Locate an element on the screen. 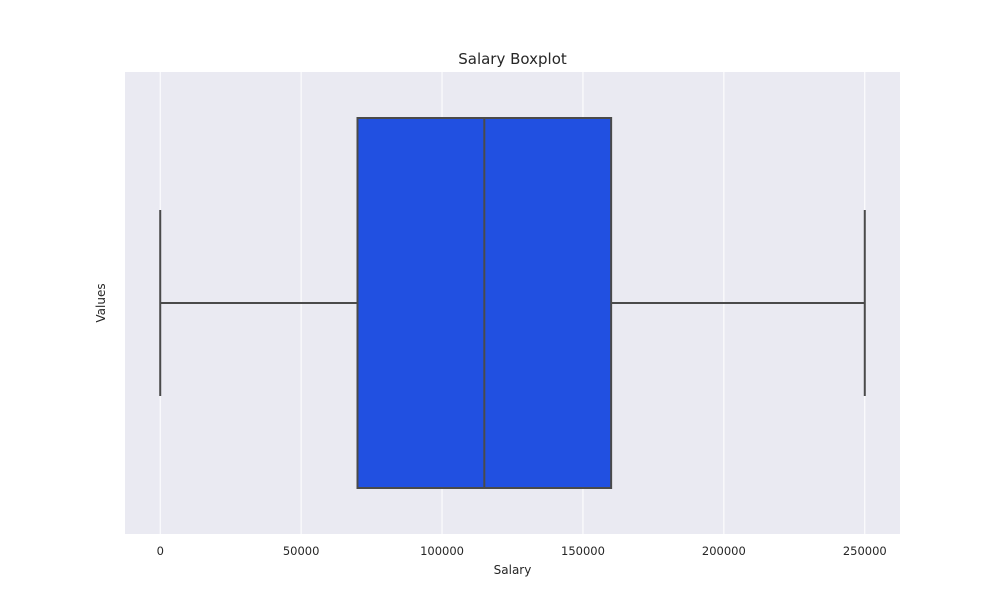 The image size is (1000, 600). x-axis-ticks: 0 50000 100000 150000 200000 250000 is located at coordinates (522, 551).